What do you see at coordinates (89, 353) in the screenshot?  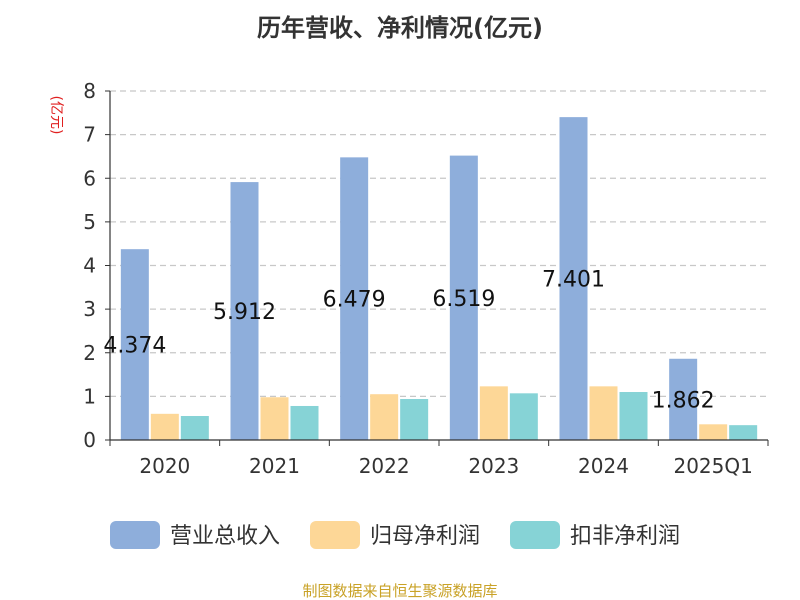 I see `y-tick-label: 2` at bounding box center [89, 353].